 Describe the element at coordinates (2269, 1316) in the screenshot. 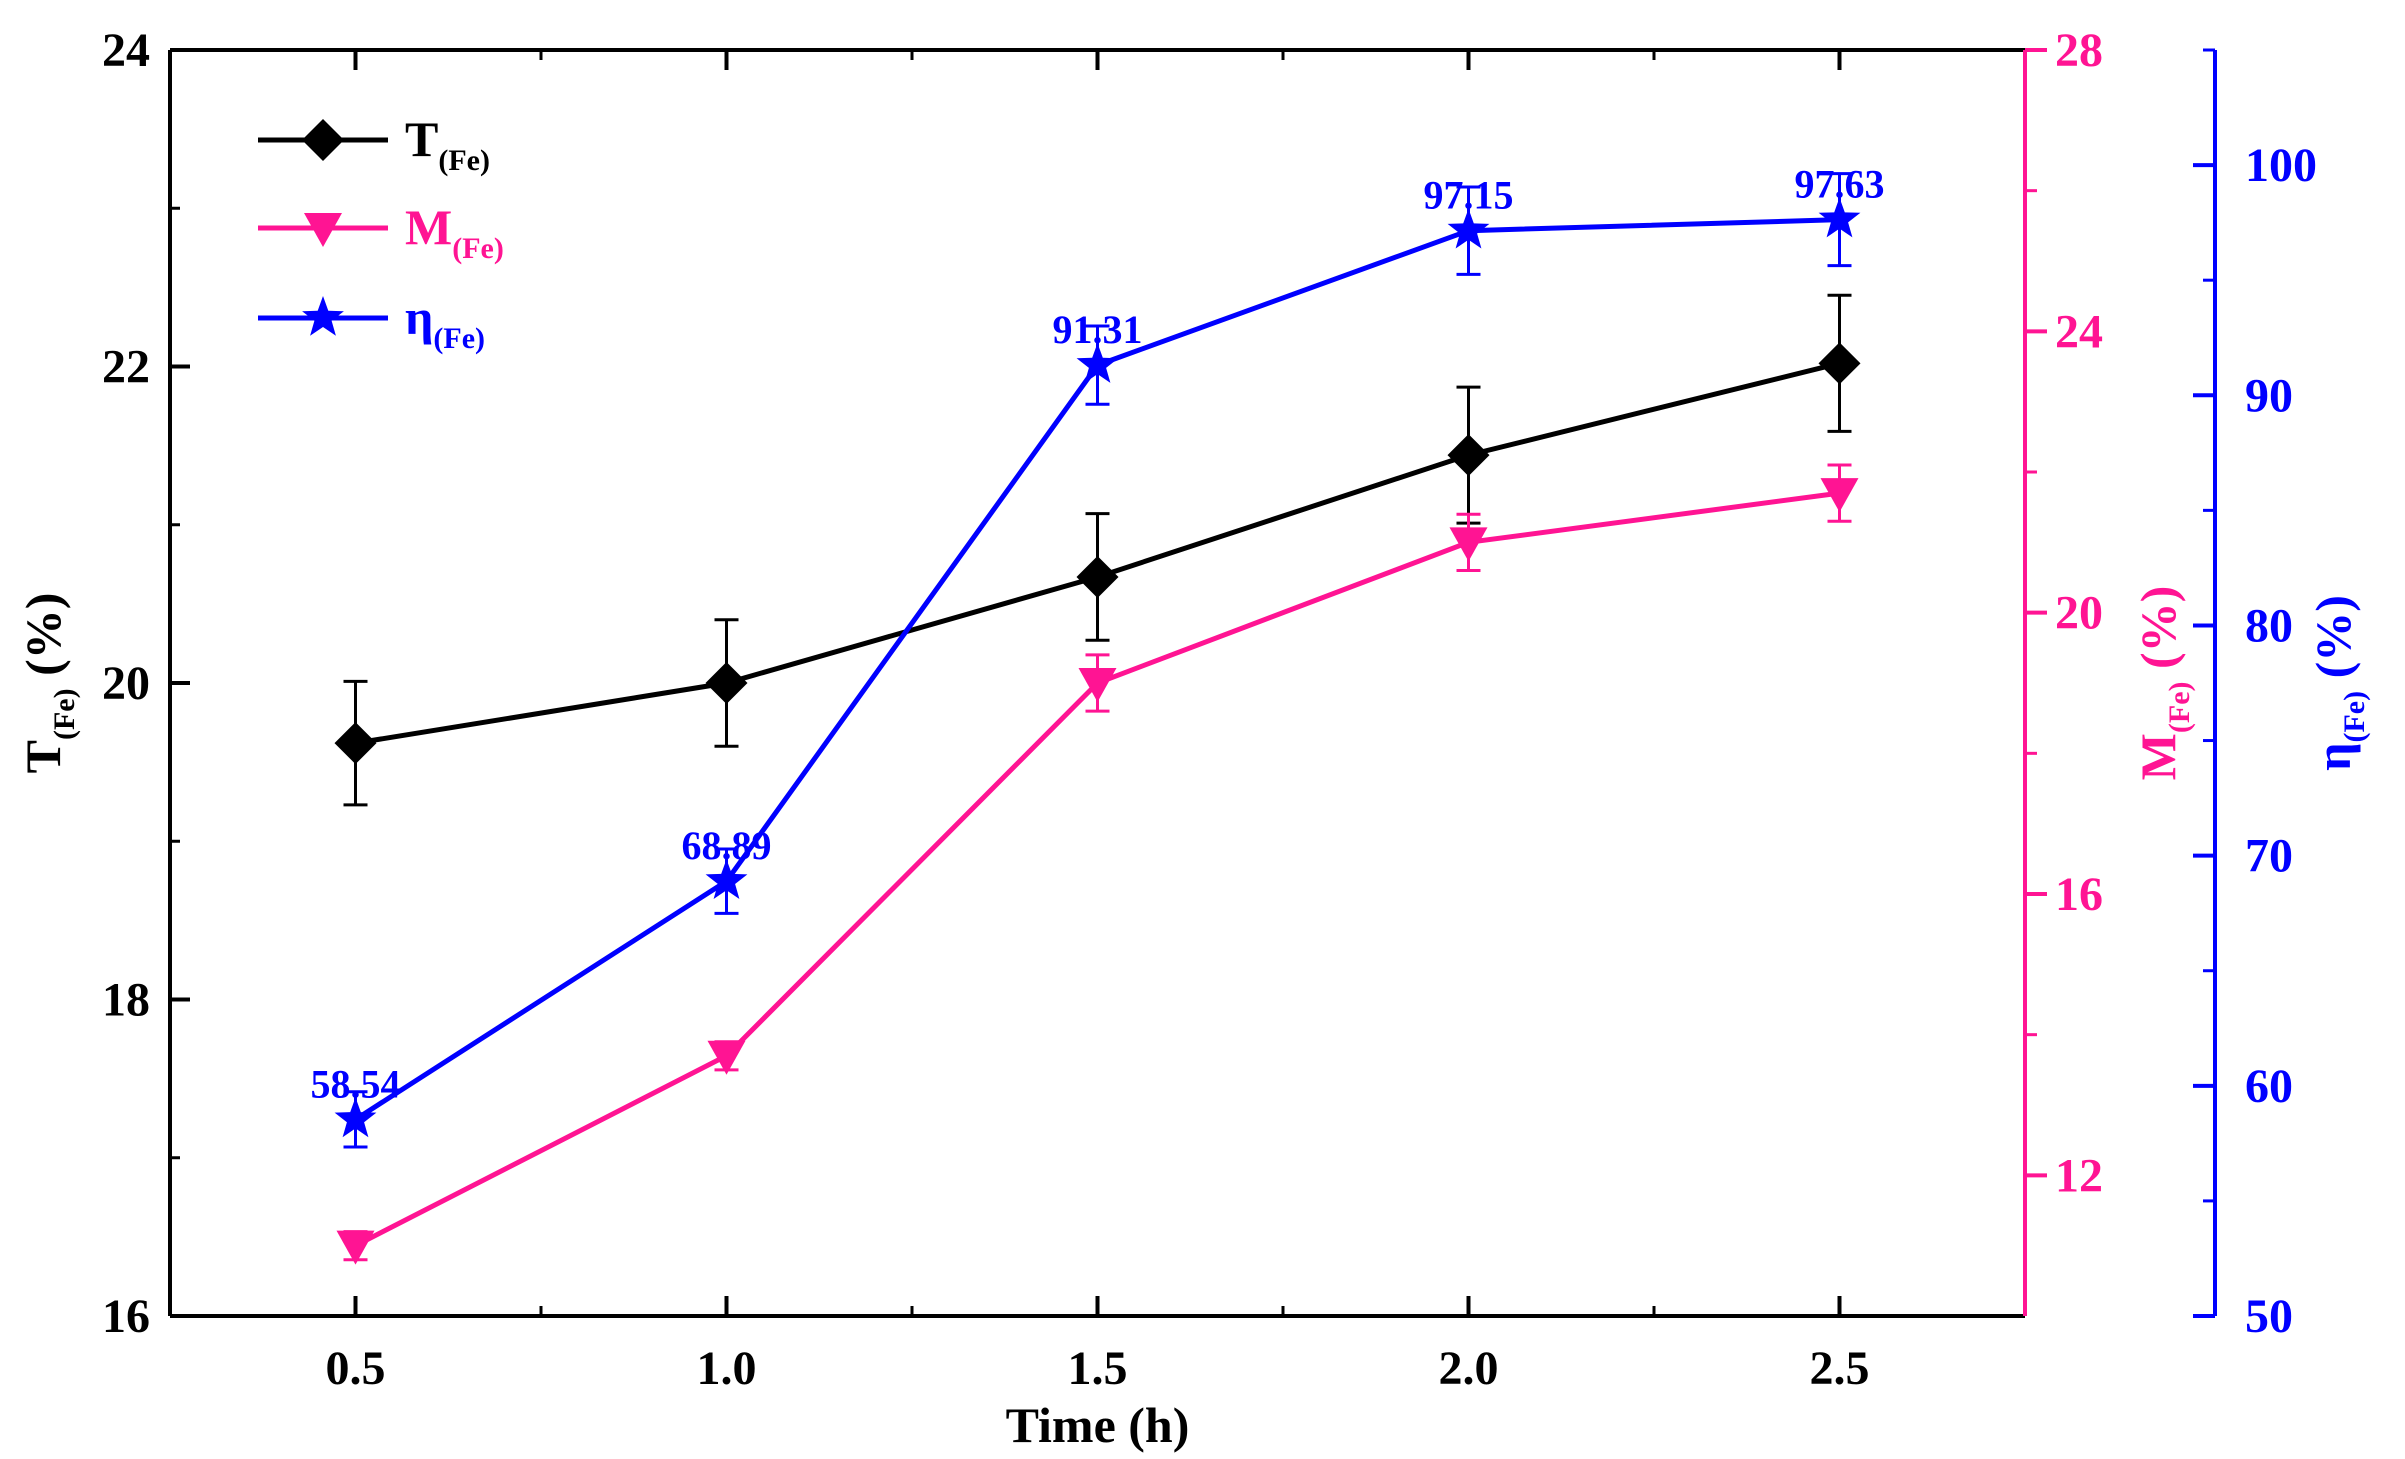

I see `y-eta-tick-label: 50` at that location.